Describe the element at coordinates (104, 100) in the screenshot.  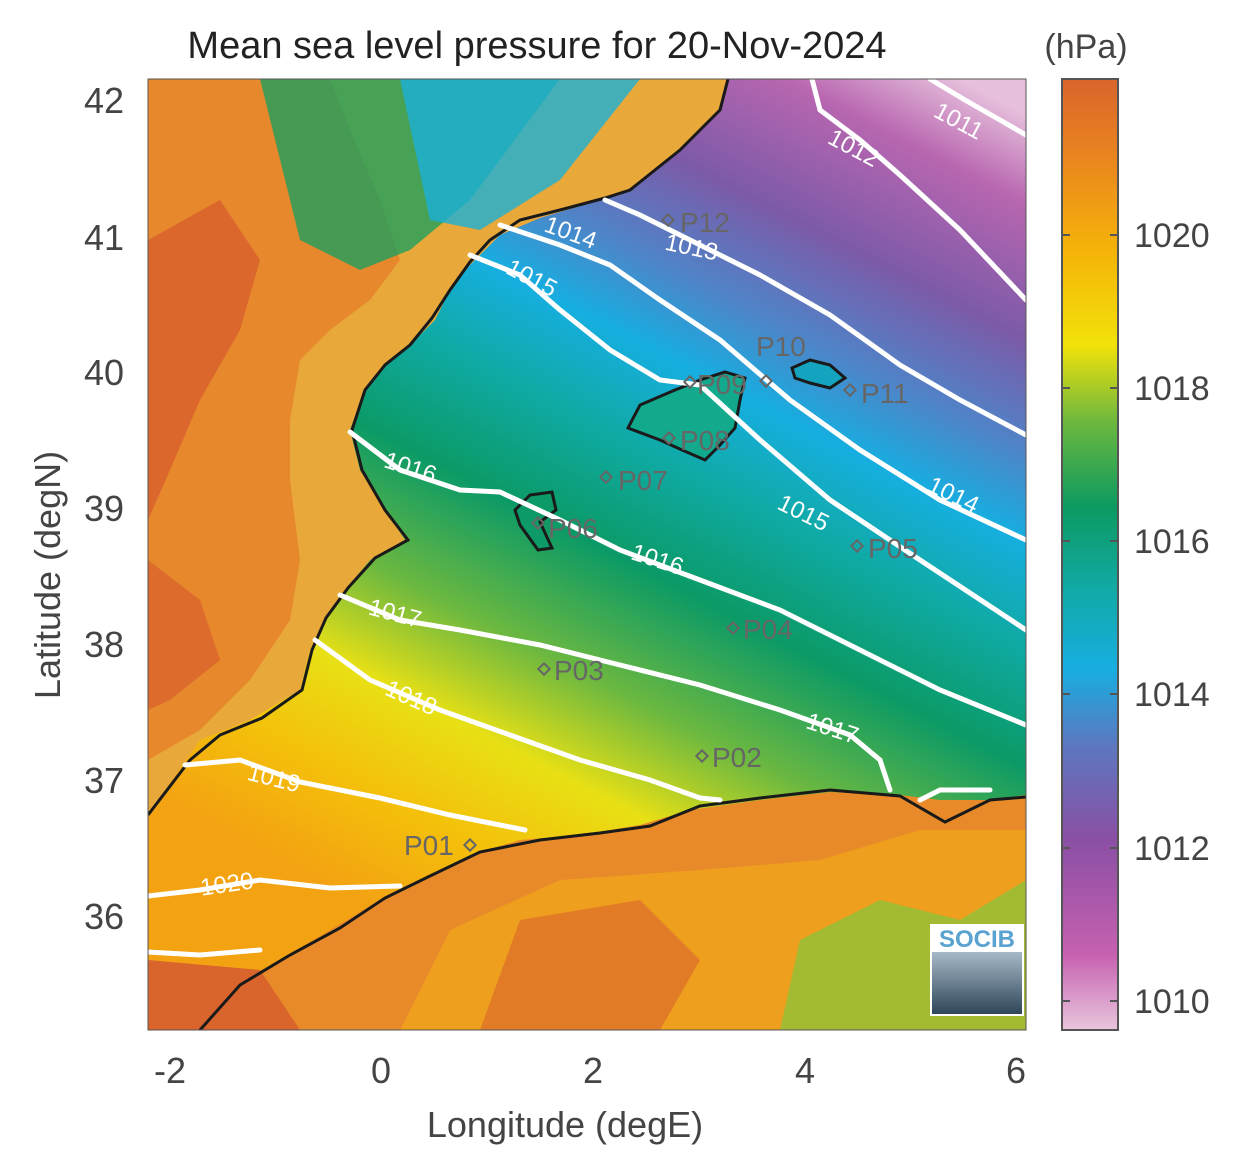
I see `y-tick-label: 42` at that location.